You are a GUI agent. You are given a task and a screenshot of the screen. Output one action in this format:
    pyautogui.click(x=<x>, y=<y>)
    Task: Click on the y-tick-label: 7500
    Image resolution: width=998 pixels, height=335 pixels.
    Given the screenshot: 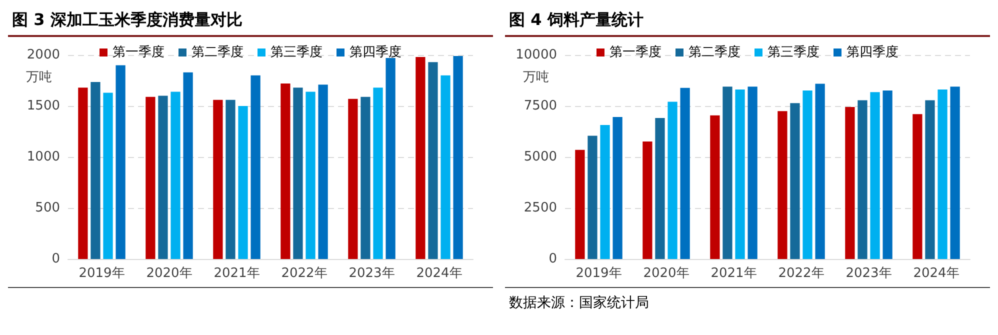 What is the action you would take?
    pyautogui.click(x=540, y=106)
    